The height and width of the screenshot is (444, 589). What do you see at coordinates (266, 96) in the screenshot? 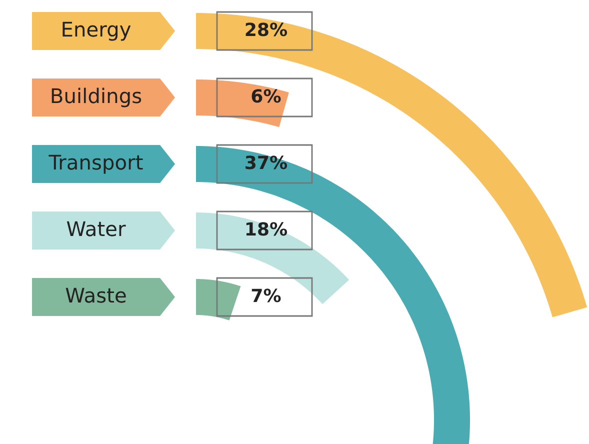
I see `data-label: 6%` at bounding box center [266, 96].